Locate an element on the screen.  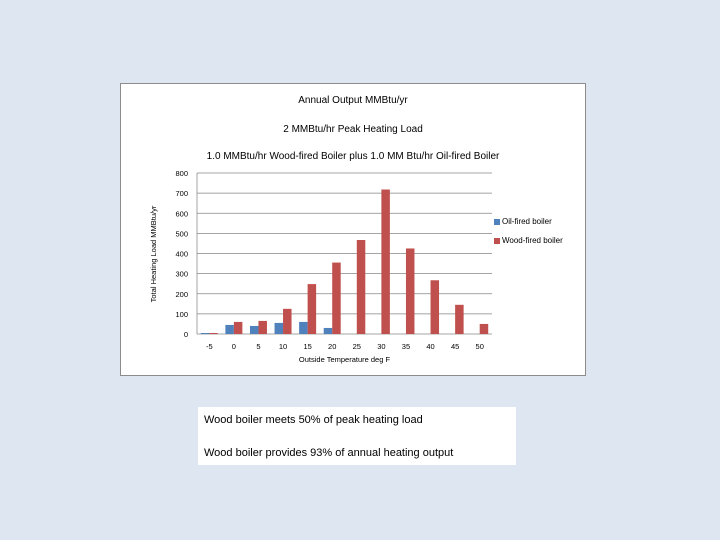
x-tick-label: 25 is located at coordinates (357, 346).